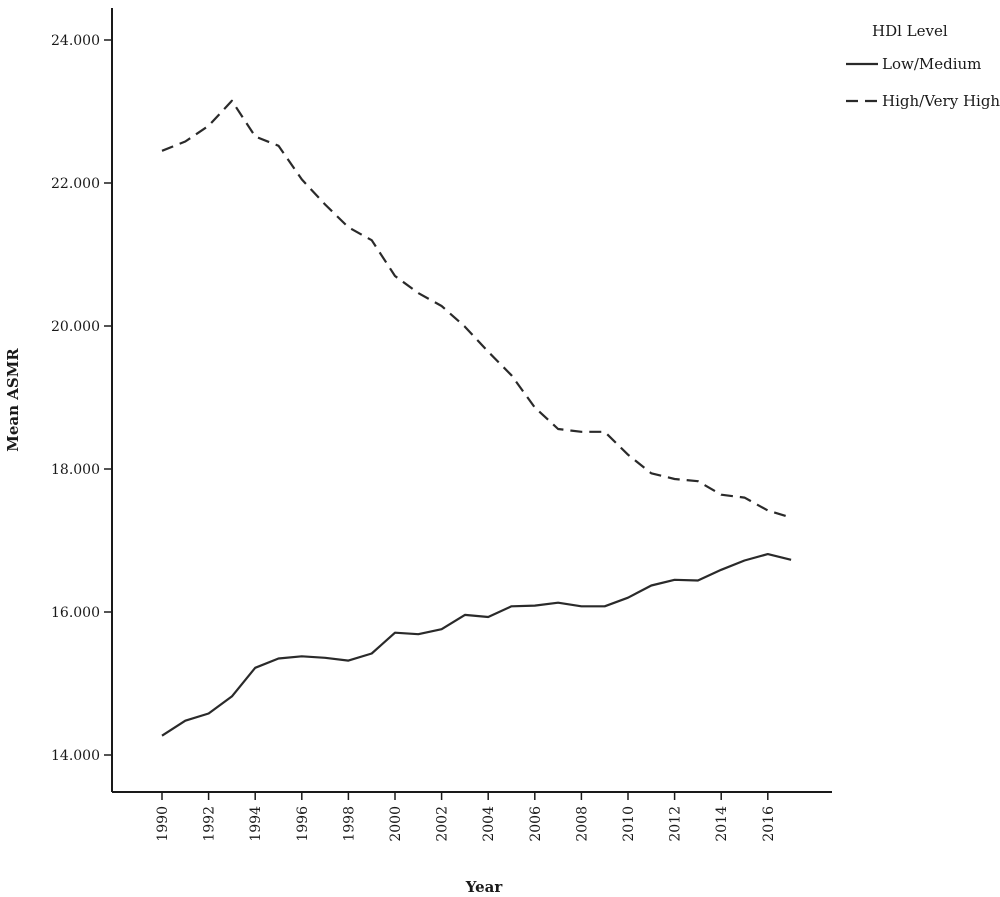 The width and height of the screenshot is (1000, 897). Describe the element at coordinates (75, 184) in the screenshot. I see `y-tick-label: 22.000` at that location.